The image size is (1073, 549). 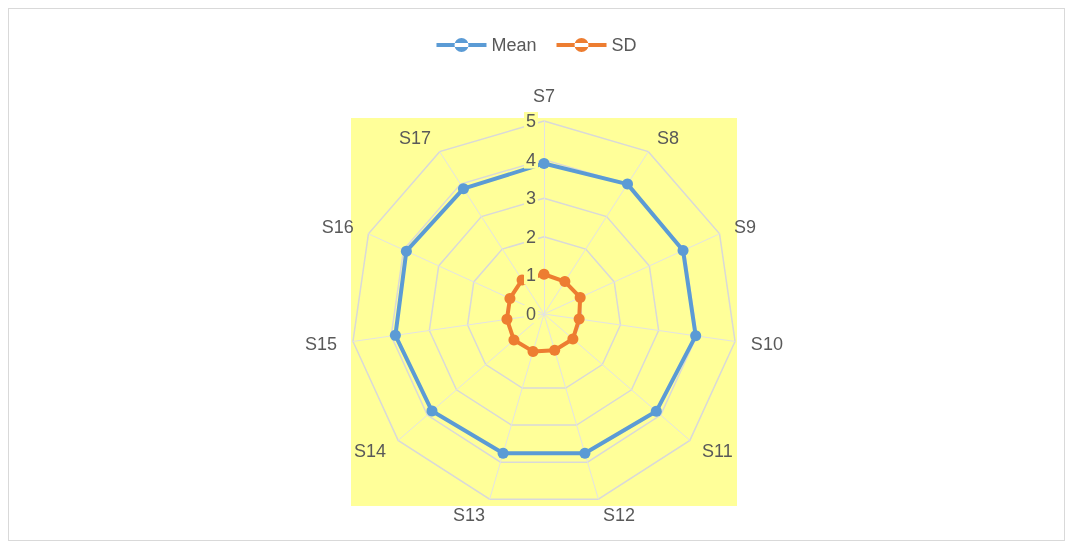 What do you see at coordinates (544, 96) in the screenshot?
I see `spoke-label: S7` at bounding box center [544, 96].